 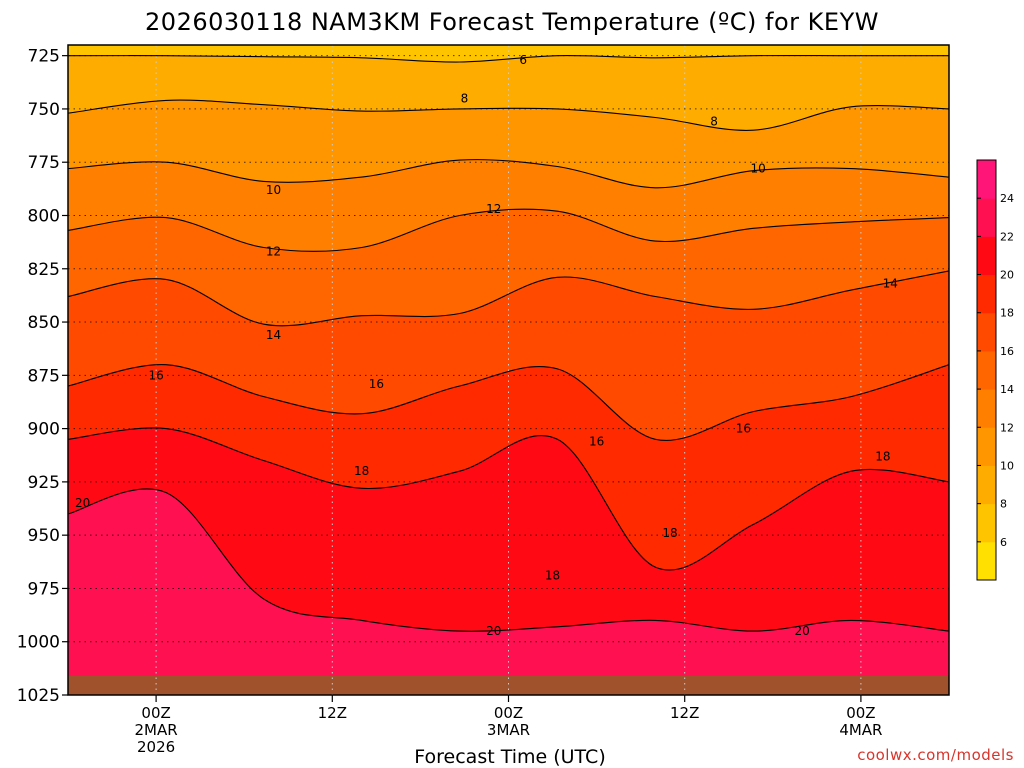 What do you see at coordinates (1007, 465) in the screenshot?
I see `colorbar-label-10: 10` at bounding box center [1007, 465].